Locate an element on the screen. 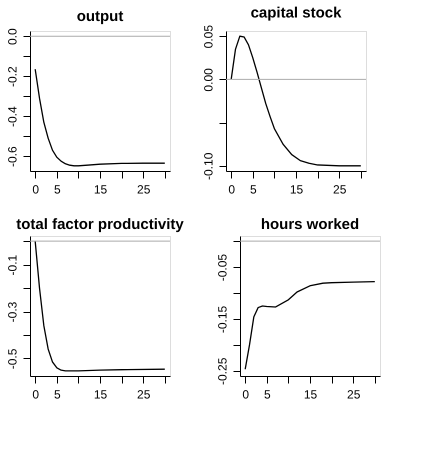 This screenshot has width=421, height=459. chart-title: hours worked is located at coordinates (310, 224).